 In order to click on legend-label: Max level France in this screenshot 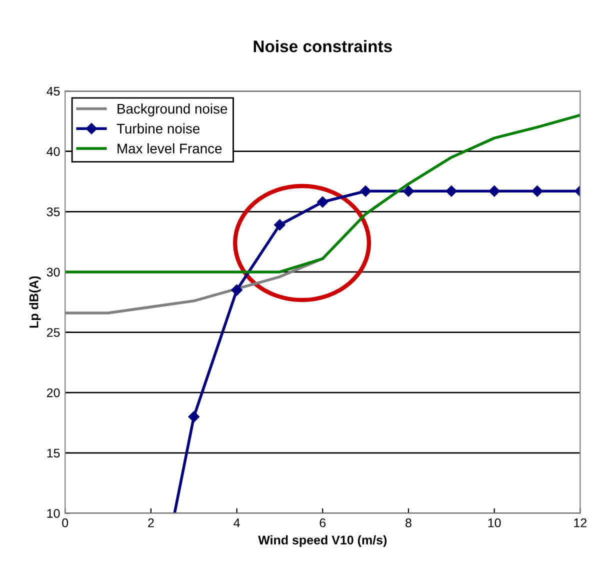, I will do `click(170, 148)`.